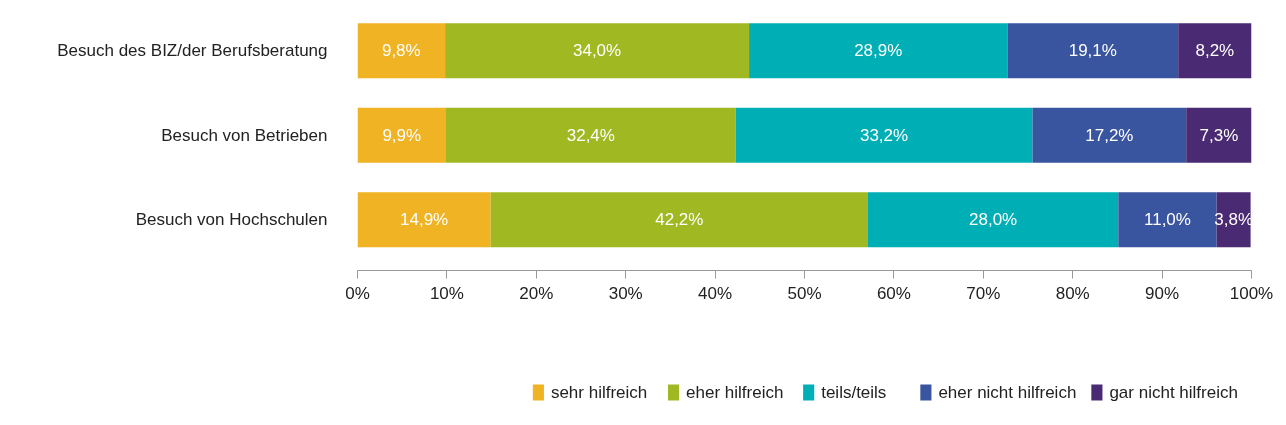 The height and width of the screenshot is (425, 1286). I want to click on data-label: 28,0%, so click(993, 220).